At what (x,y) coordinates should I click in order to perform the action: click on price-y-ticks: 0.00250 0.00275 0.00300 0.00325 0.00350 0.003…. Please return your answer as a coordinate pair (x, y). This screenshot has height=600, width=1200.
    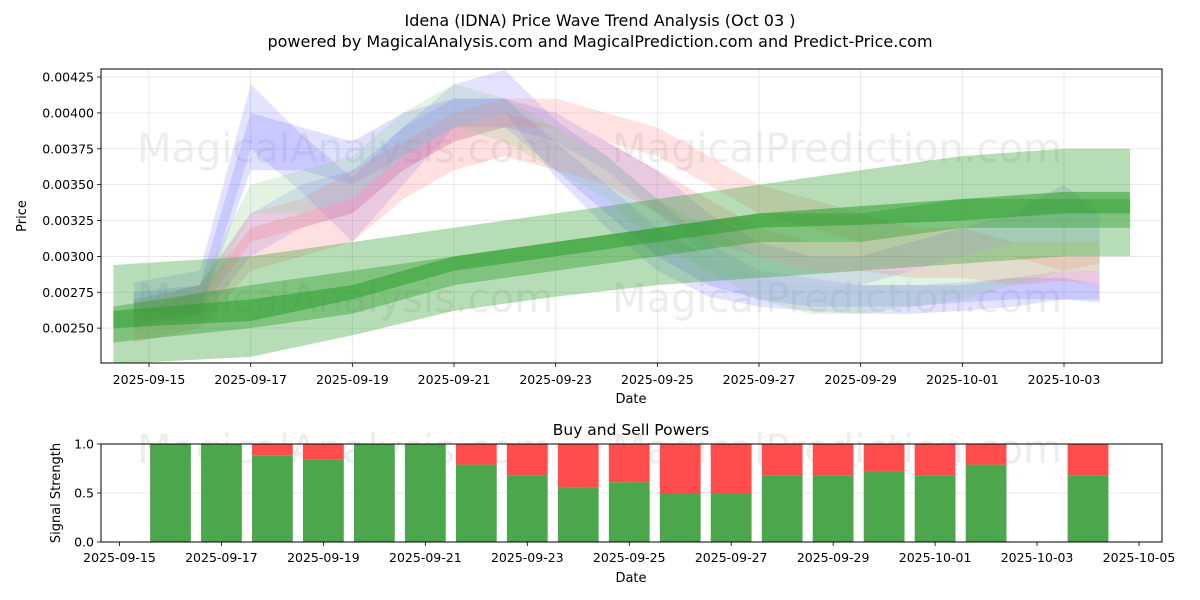
    Looking at the image, I should click on (71, 203).